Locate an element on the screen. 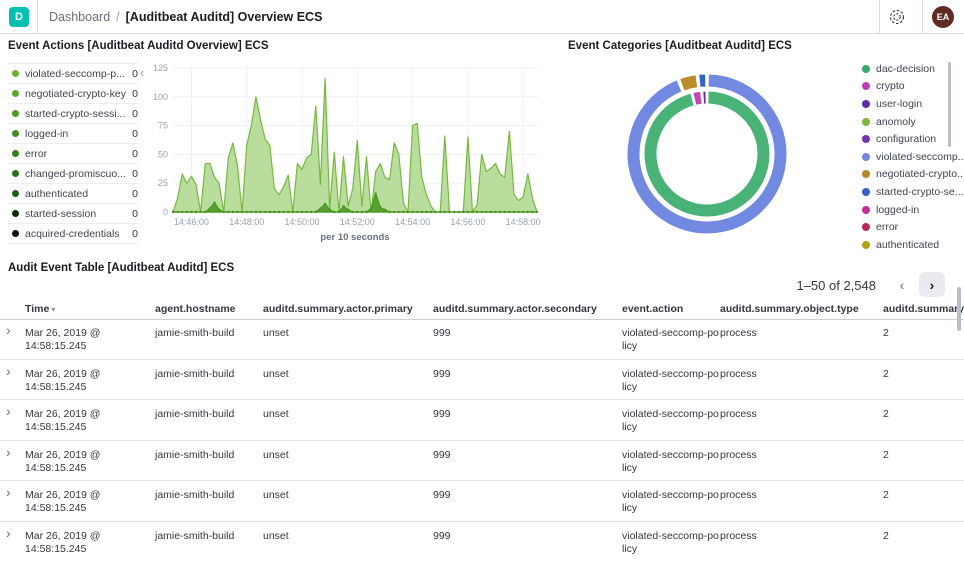 The width and height of the screenshot is (964, 561). column-header-auditd-summary-actor-primary: auditd.summary.actor.primary is located at coordinates (338, 309).